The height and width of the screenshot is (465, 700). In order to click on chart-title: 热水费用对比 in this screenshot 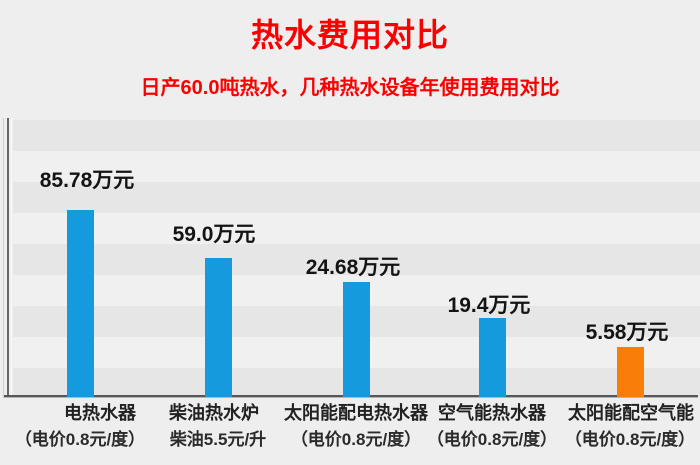, I will do `click(349, 35)`.